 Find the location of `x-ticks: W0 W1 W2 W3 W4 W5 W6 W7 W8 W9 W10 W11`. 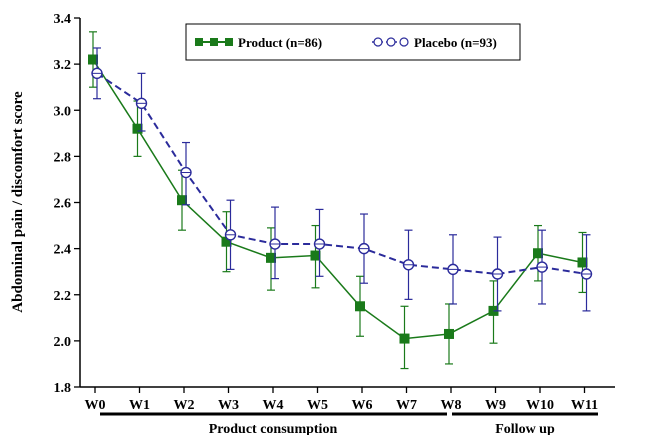

x-ticks: W0 W1 W2 W3 W4 W5 W6 W7 W8 W9 W10 W11 is located at coordinates (341, 400).